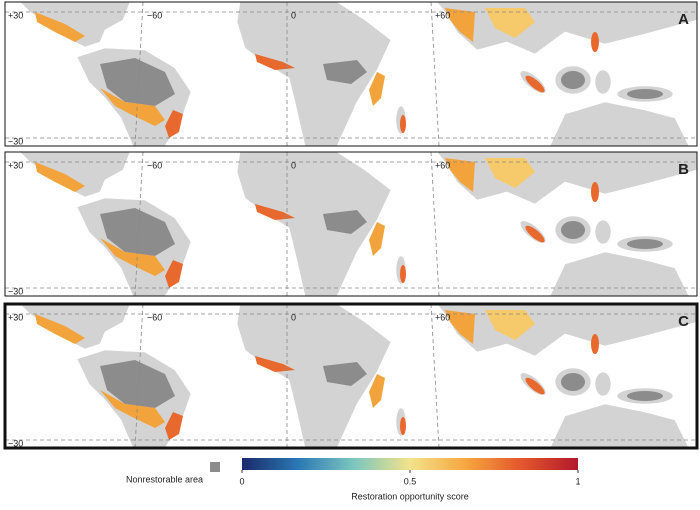  Describe the element at coordinates (215, 467) in the screenshot. I see `nonrestorable-swatch` at that location.